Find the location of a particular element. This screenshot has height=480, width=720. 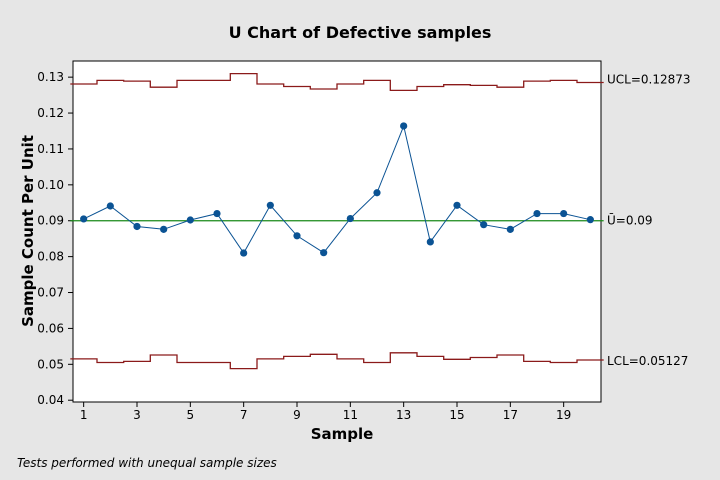

lcl-label: LCL=0.05127 is located at coordinates (647, 361).